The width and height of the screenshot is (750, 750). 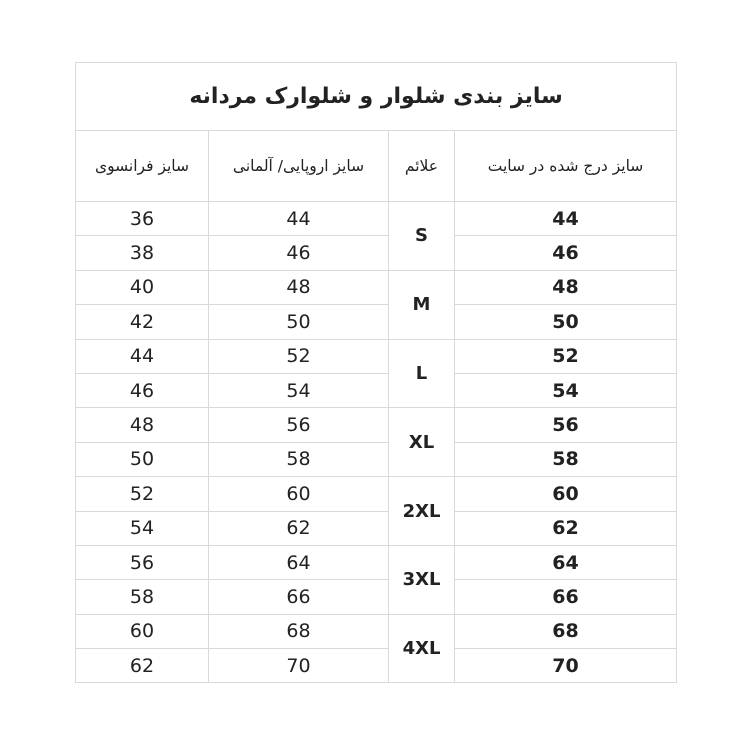 I want to click on header-european-size: سایز اروپایی/ آلمانی, so click(x=298, y=166).